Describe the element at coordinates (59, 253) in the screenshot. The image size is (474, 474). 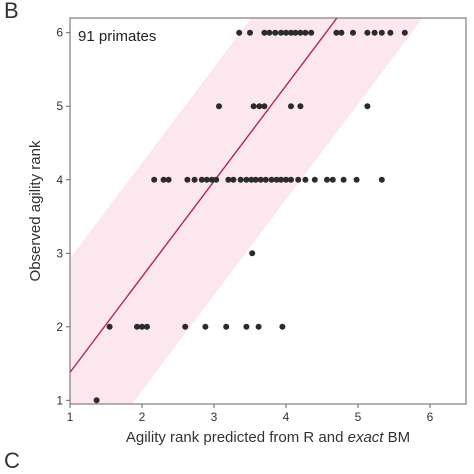
I see `y-tick-label-3: 3` at that location.